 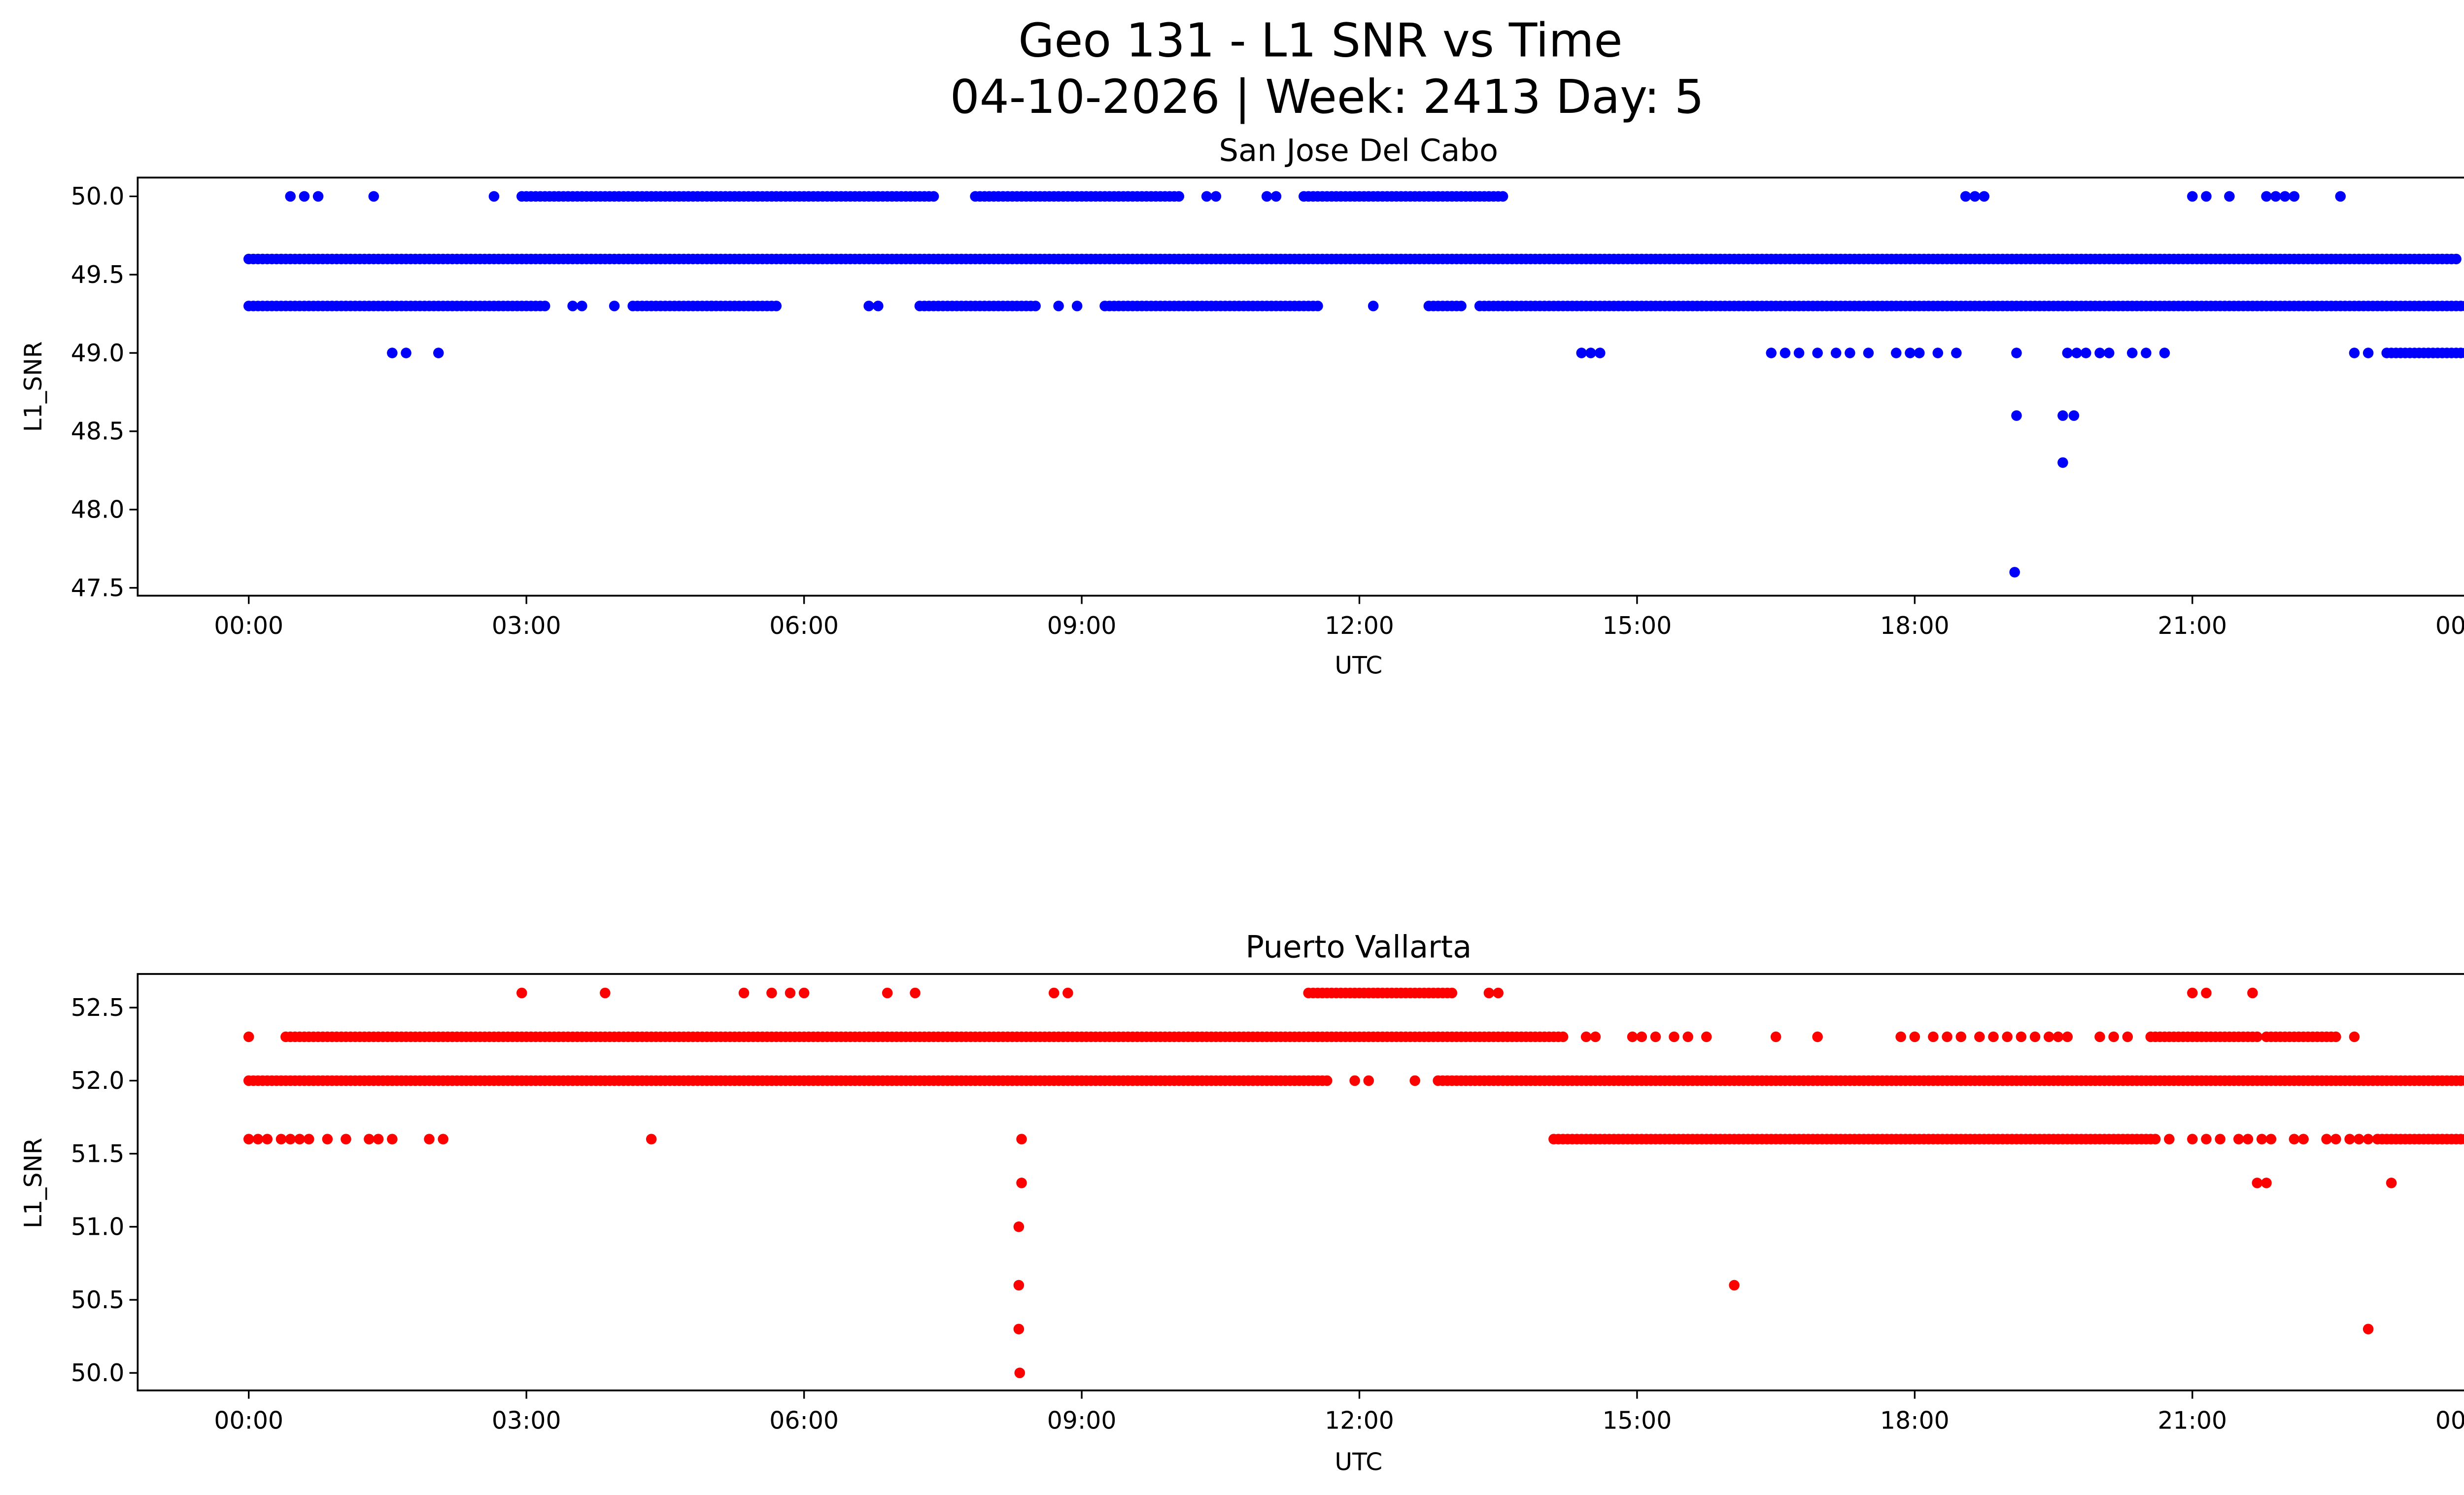 I want to click on x-tick-label: 03:00, so click(x=526, y=626).